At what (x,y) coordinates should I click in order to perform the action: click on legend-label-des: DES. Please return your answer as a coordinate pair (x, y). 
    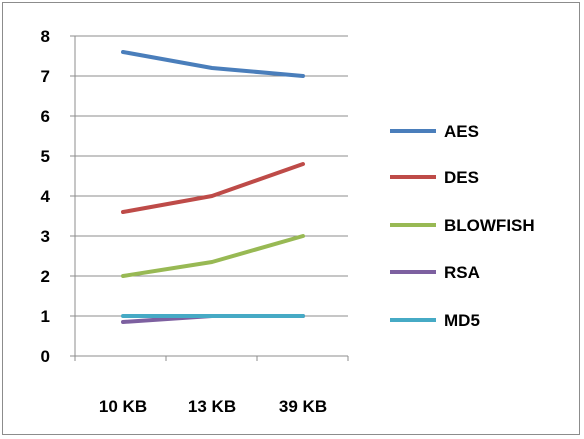
    Looking at the image, I should click on (461, 177).